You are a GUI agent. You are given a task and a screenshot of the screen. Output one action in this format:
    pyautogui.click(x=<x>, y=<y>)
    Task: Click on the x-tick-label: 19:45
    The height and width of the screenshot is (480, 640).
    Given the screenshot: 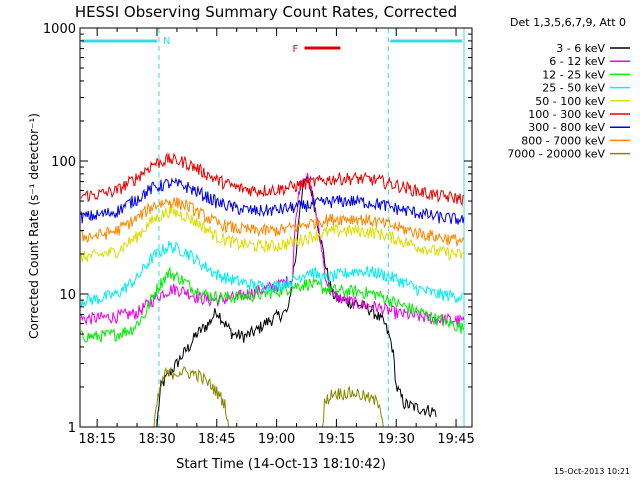 What is the action you would take?
    pyautogui.click(x=455, y=439)
    